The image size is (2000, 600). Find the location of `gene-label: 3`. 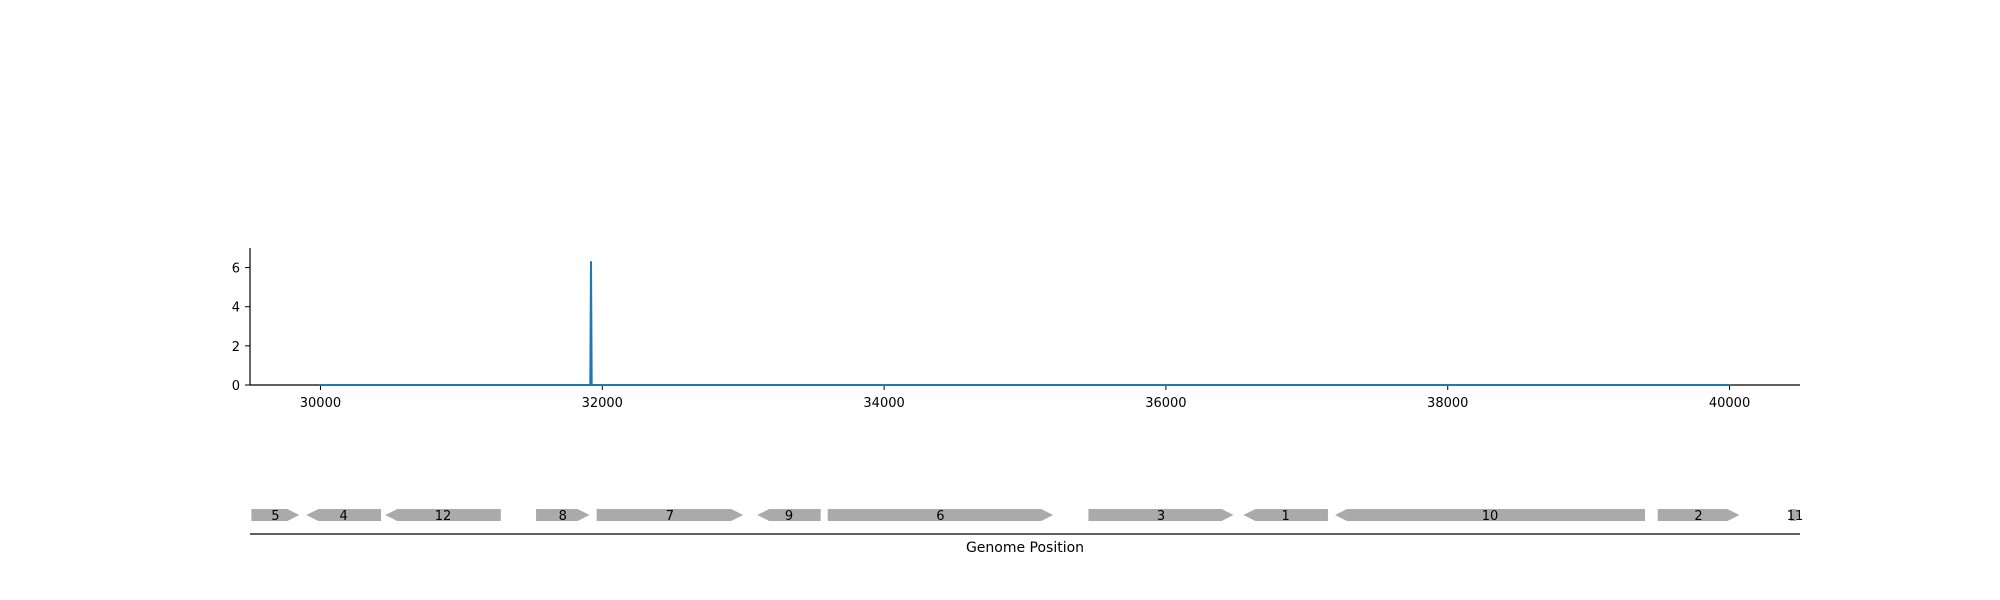

gene-label: 3 is located at coordinates (1161, 516).